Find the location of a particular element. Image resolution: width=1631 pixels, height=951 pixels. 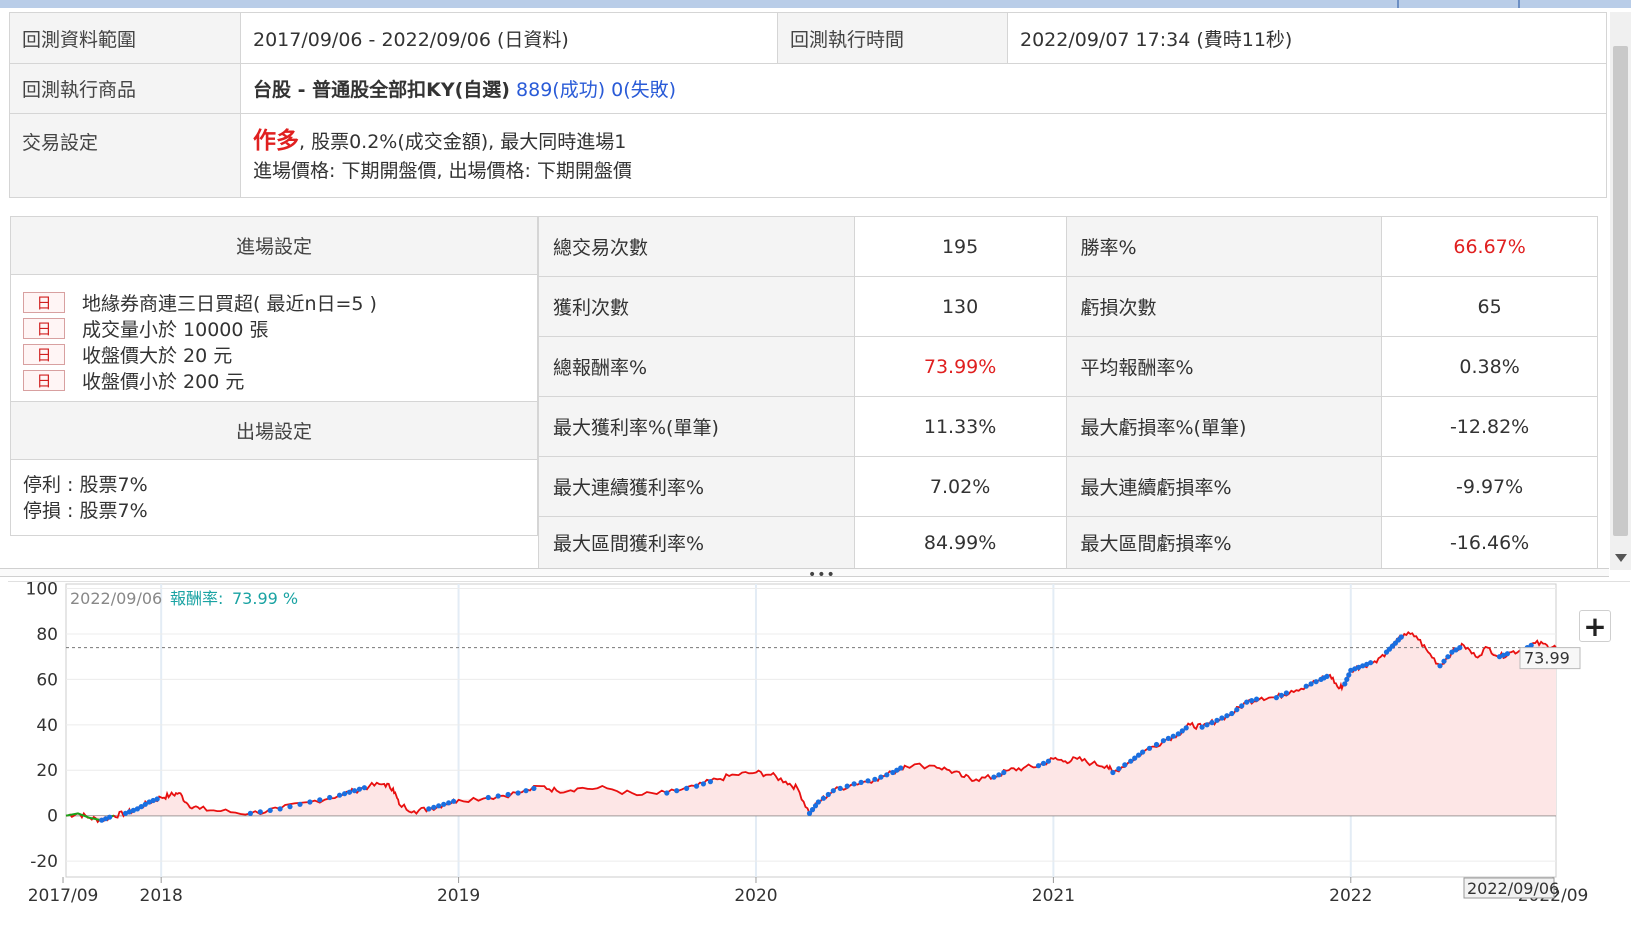

take-profit-setting: 停利 : 股票7% is located at coordinates (85, 485).